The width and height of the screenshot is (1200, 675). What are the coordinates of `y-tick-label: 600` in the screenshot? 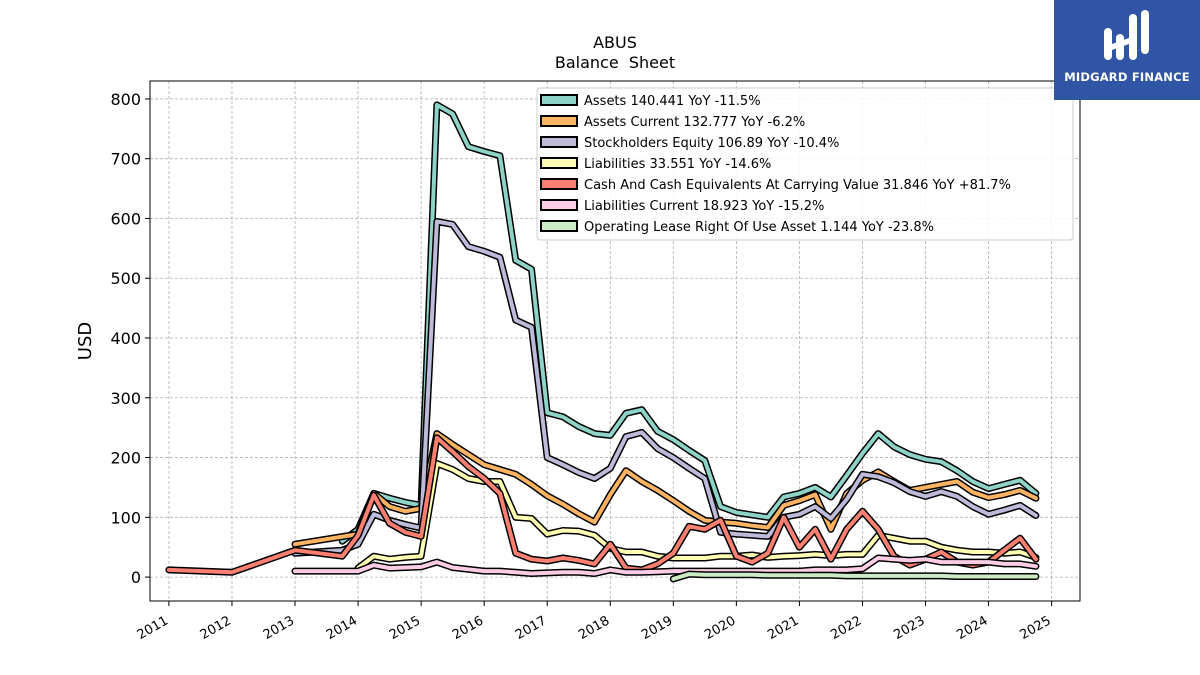 It's located at (125, 218).